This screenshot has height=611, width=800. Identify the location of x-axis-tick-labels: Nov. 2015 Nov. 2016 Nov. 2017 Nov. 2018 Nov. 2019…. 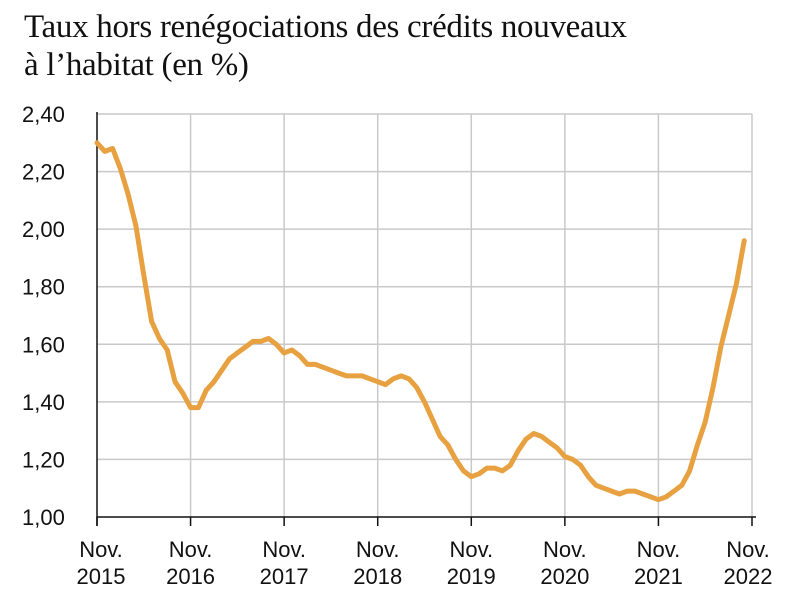
(425, 563).